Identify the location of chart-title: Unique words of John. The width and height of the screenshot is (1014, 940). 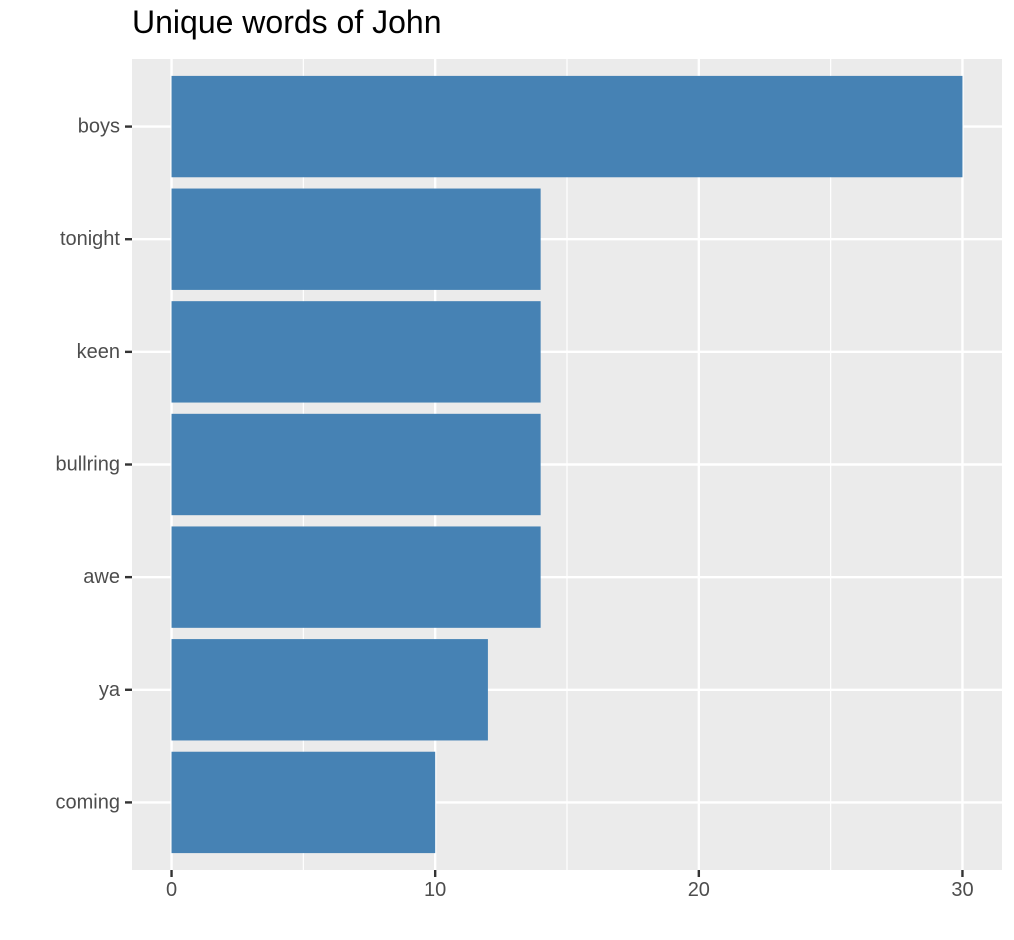
(287, 22).